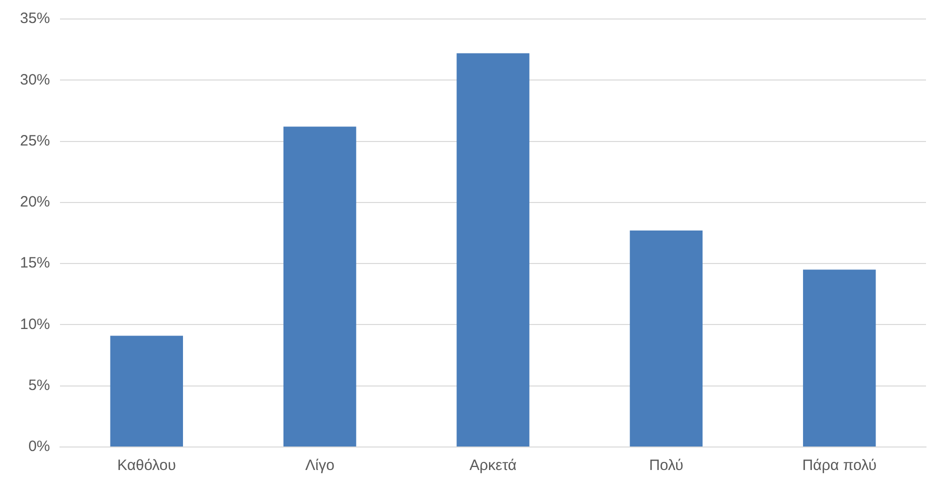 This screenshot has width=946, height=495. I want to click on y-tick-label: 20%, so click(35, 202).